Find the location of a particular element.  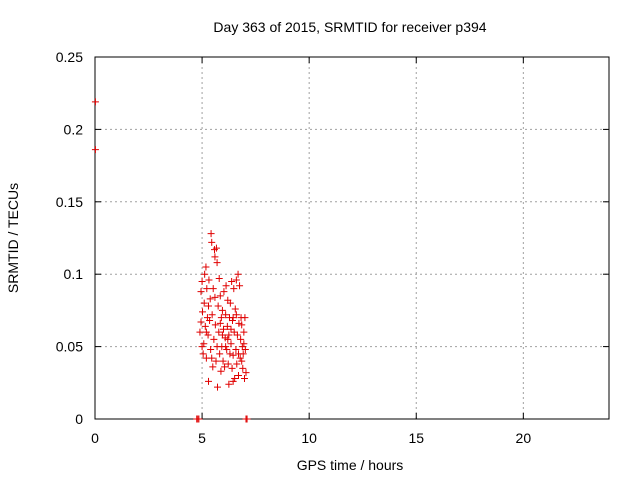

y-axis-title: SRMTID / TECUs is located at coordinates (13, 238).